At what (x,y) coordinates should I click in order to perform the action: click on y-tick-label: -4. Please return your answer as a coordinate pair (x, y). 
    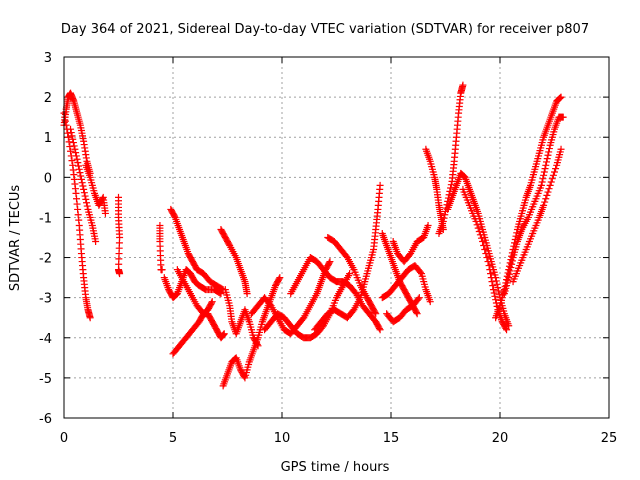
    Looking at the image, I should click on (45, 339).